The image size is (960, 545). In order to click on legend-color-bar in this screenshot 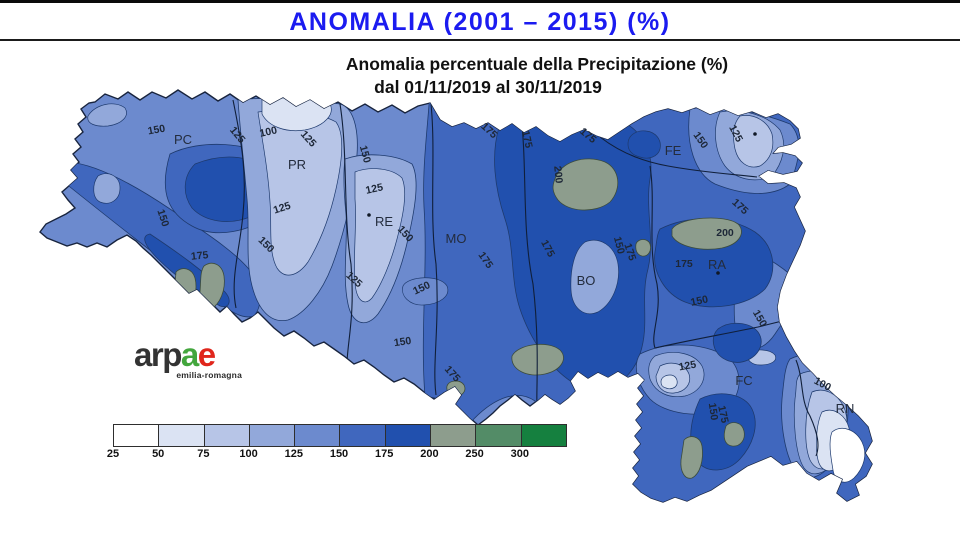, I will do `click(340, 435)`.